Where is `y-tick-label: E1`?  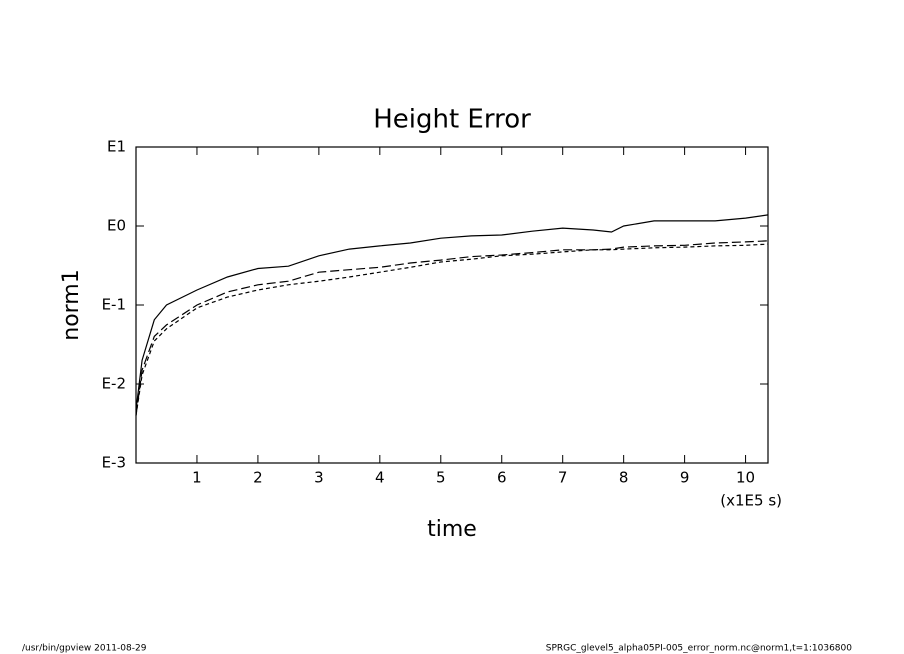
y-tick-label: E1 is located at coordinates (116, 147).